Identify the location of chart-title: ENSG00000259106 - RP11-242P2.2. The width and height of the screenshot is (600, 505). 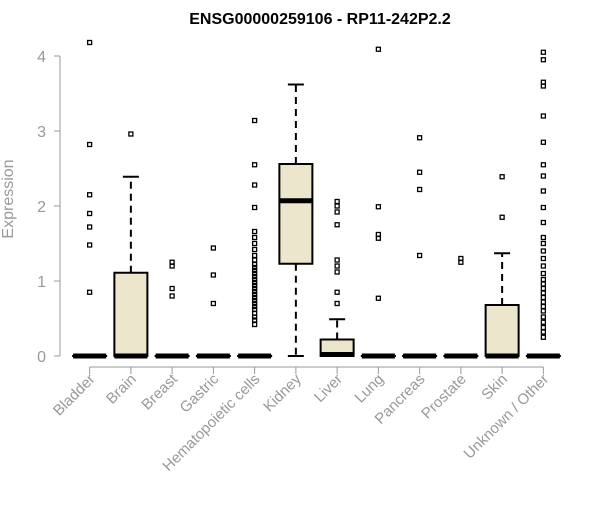
(320, 19).